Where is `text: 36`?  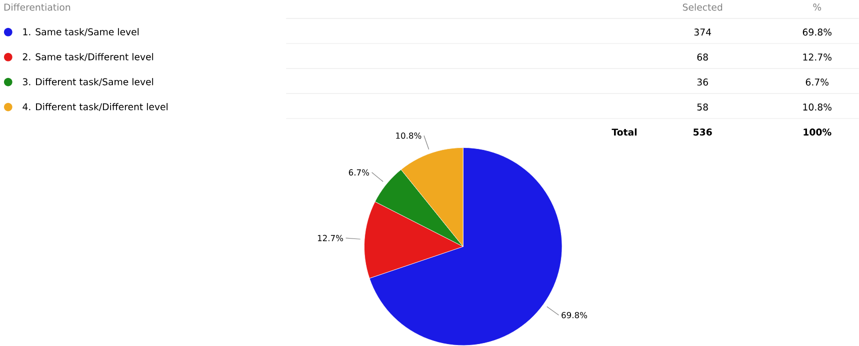 text: 36 is located at coordinates (702, 82).